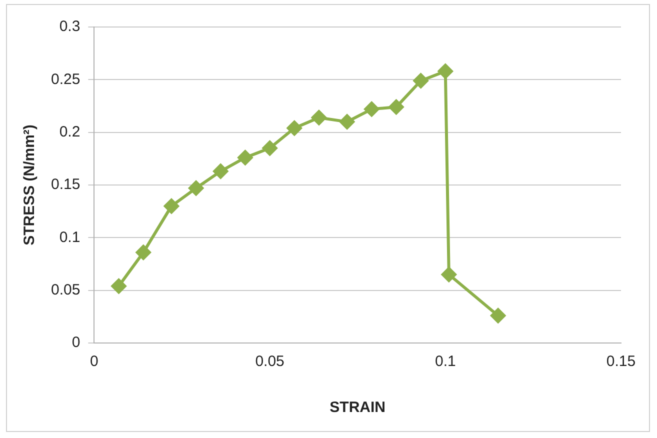 This screenshot has height=438, width=657. What do you see at coordinates (621, 361) in the screenshot?
I see `x-tick-label: 0.15` at bounding box center [621, 361].